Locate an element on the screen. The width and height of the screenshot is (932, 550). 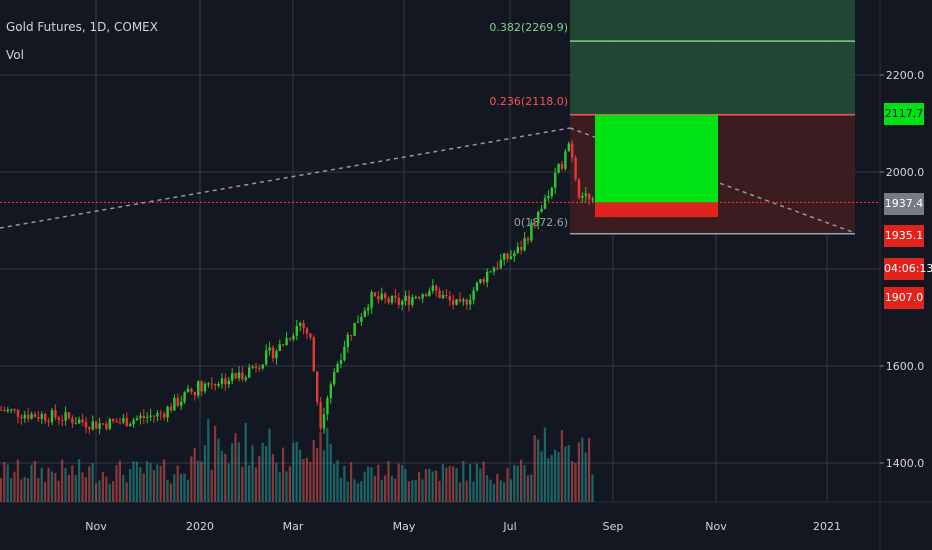
price-tag-stop: 1907.0 is located at coordinates (904, 298).